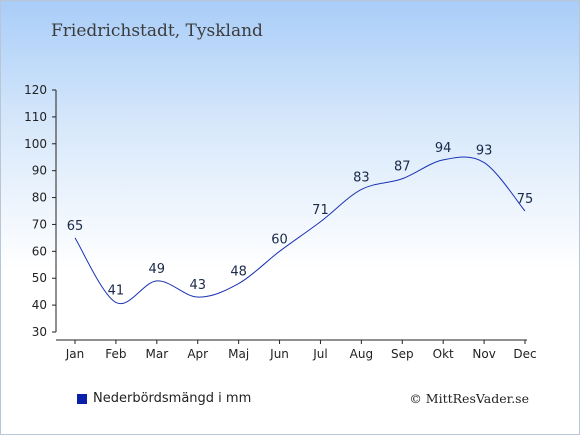 This screenshot has height=436, width=580. What do you see at coordinates (402, 354) in the screenshot?
I see `x-tick-label: Sep` at bounding box center [402, 354].